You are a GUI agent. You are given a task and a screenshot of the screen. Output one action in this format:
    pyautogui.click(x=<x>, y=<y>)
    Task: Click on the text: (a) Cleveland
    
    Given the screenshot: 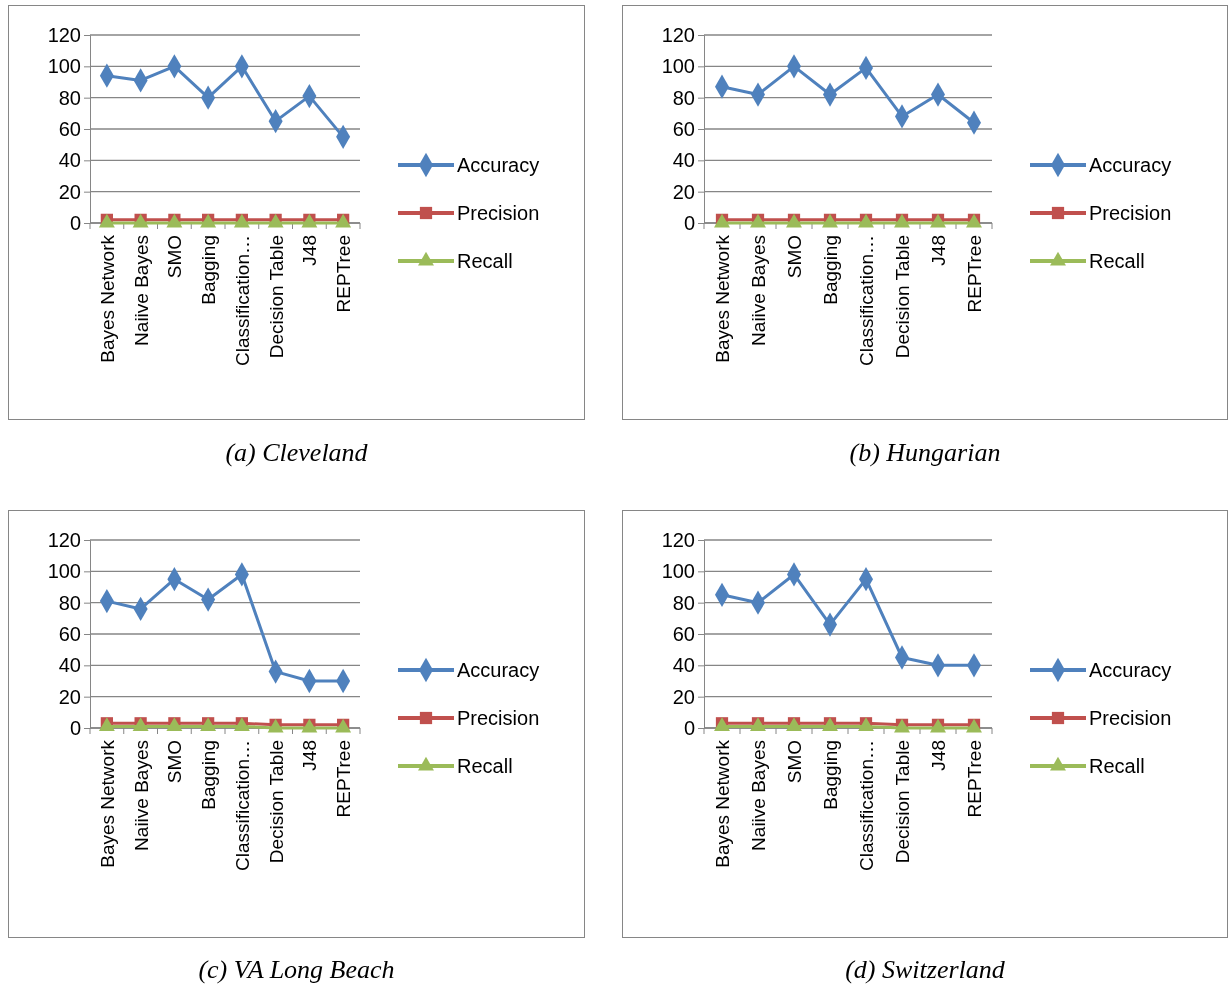 What is the action you would take?
    pyautogui.click(x=296, y=453)
    